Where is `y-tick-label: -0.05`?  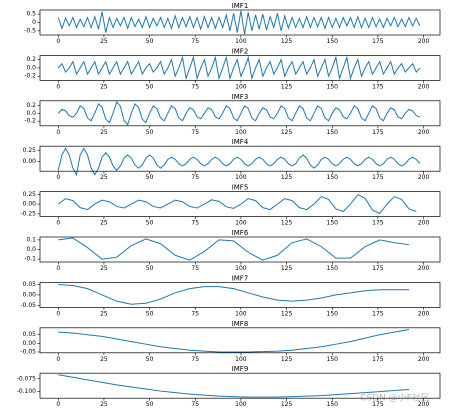
y-tick-label: -0.05 is located at coordinates (28, 351).